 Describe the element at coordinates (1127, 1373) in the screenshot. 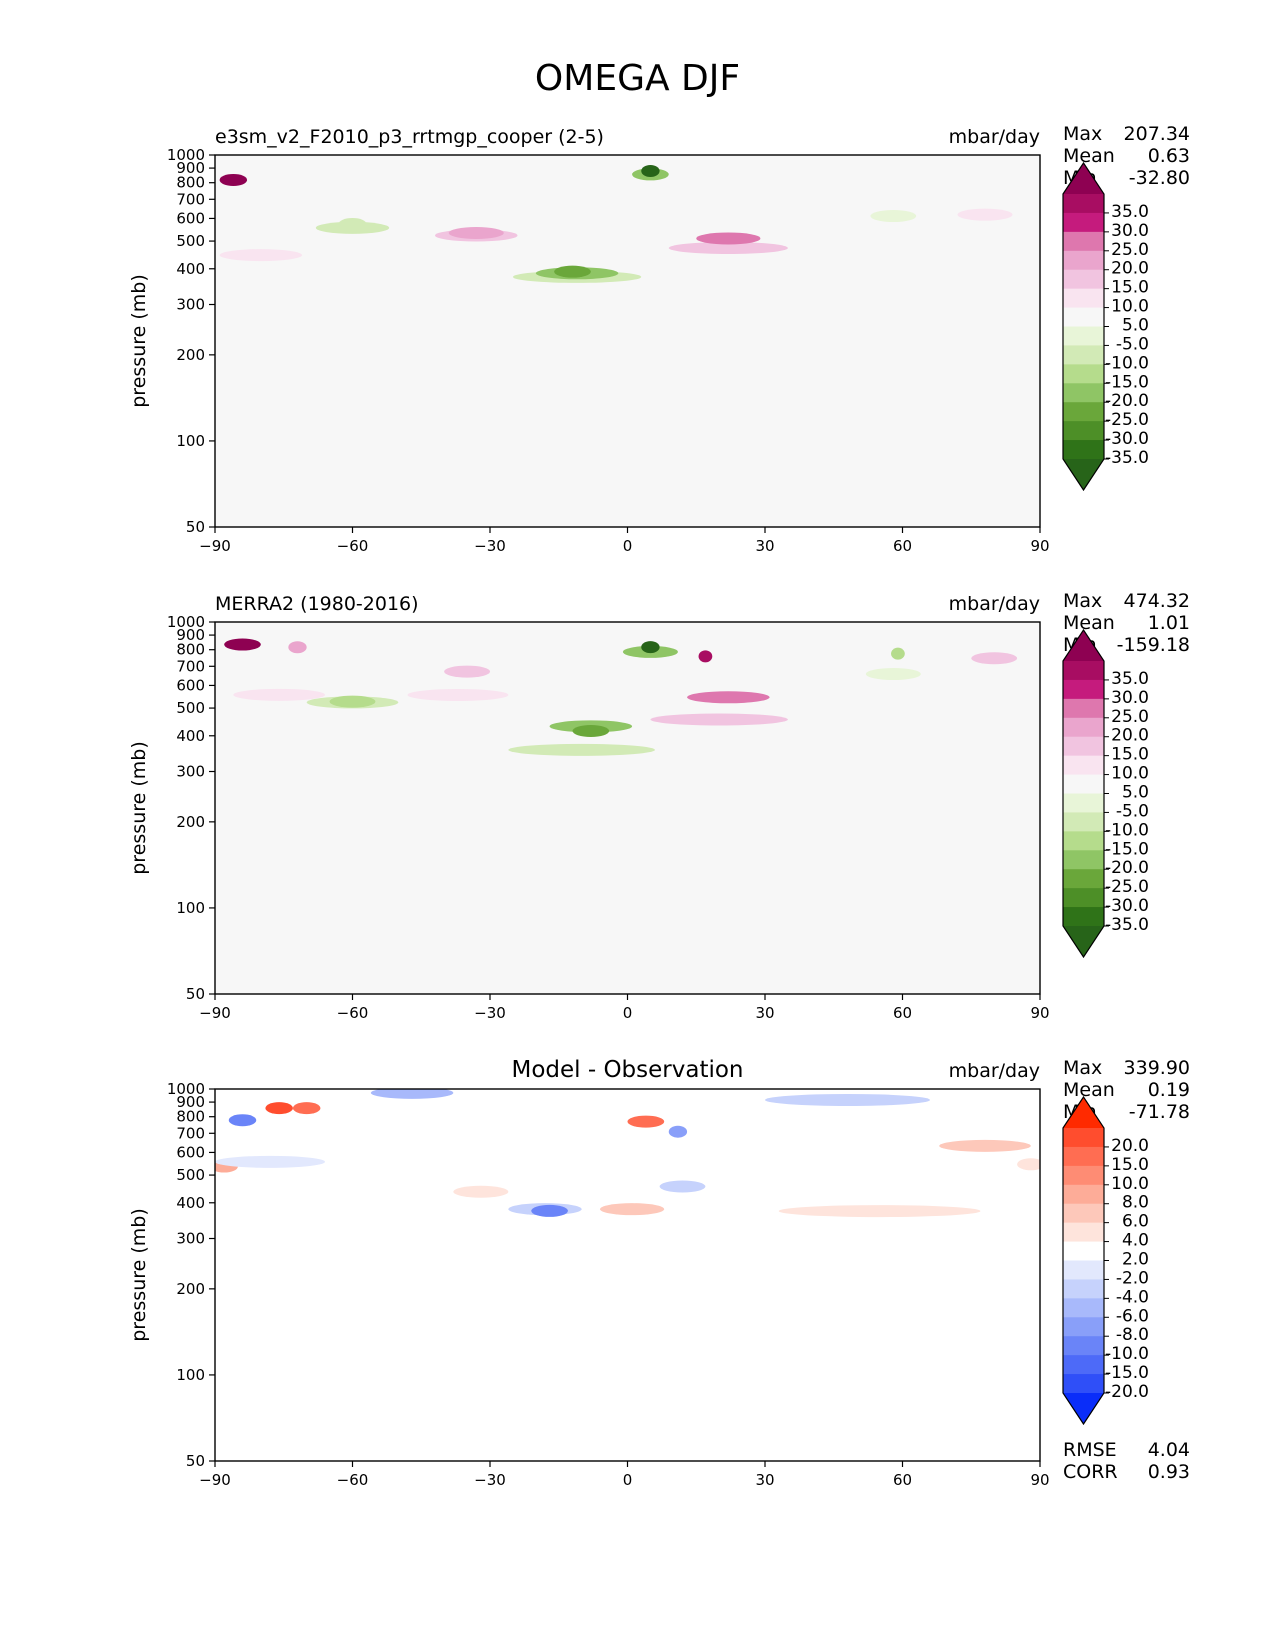

I see `colorbar-label: -15.0` at that location.